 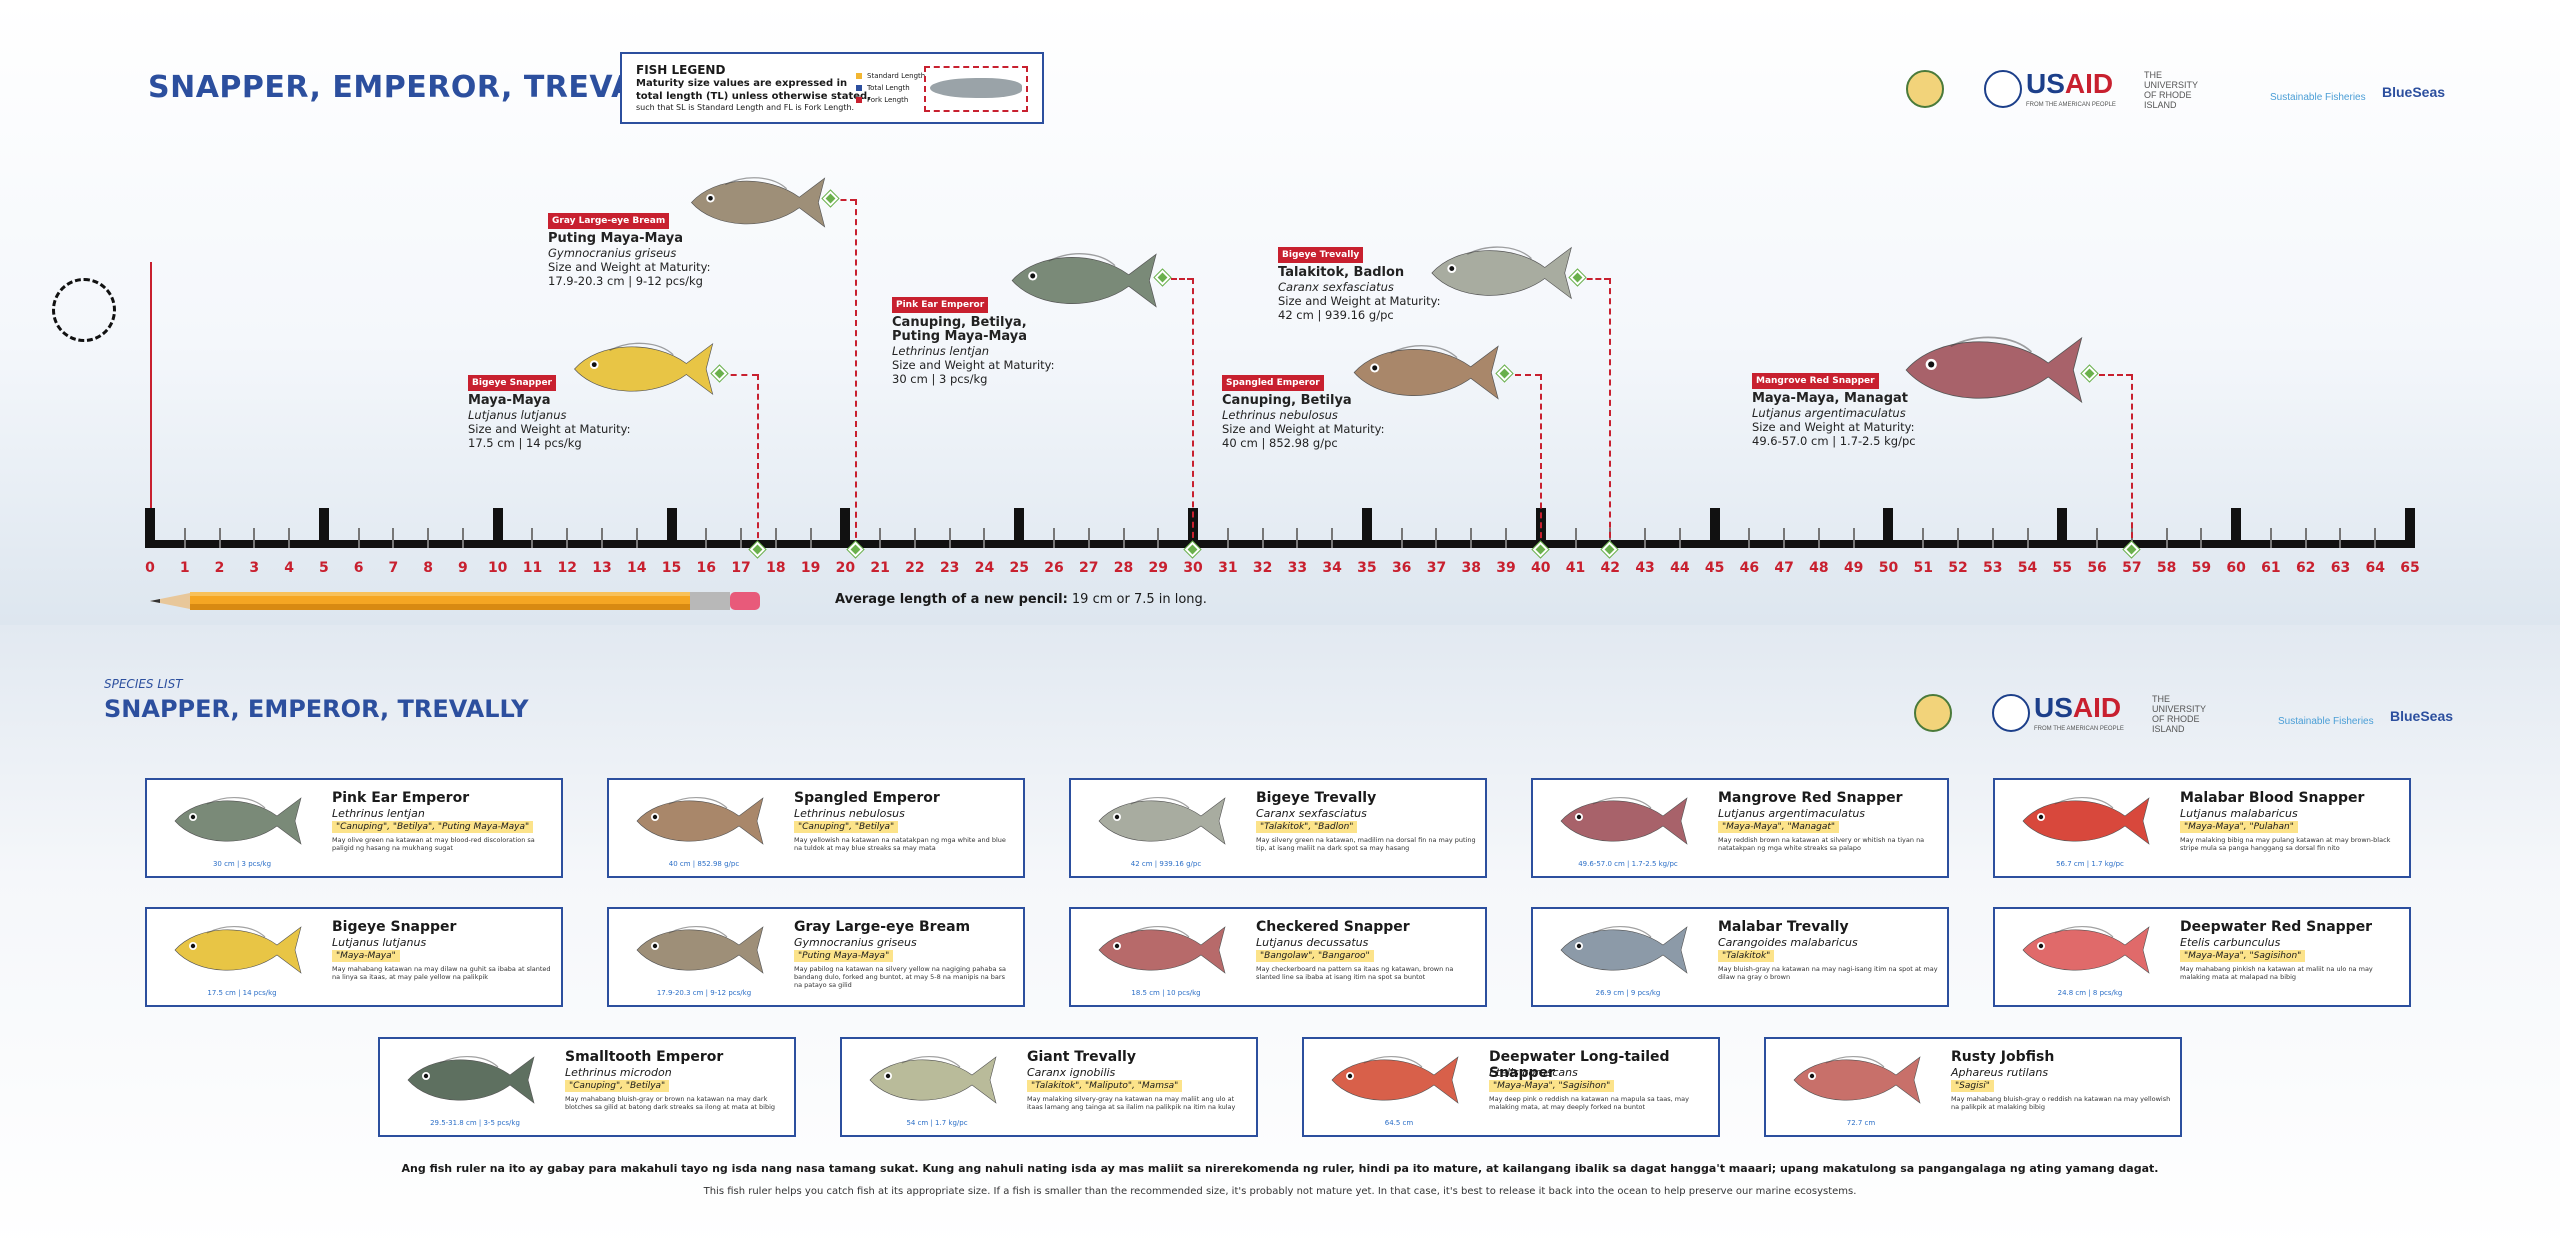 What do you see at coordinates (2090, 864) in the screenshot?
I see `card-size: 56.7 cm | 1.7 kg/pc` at bounding box center [2090, 864].